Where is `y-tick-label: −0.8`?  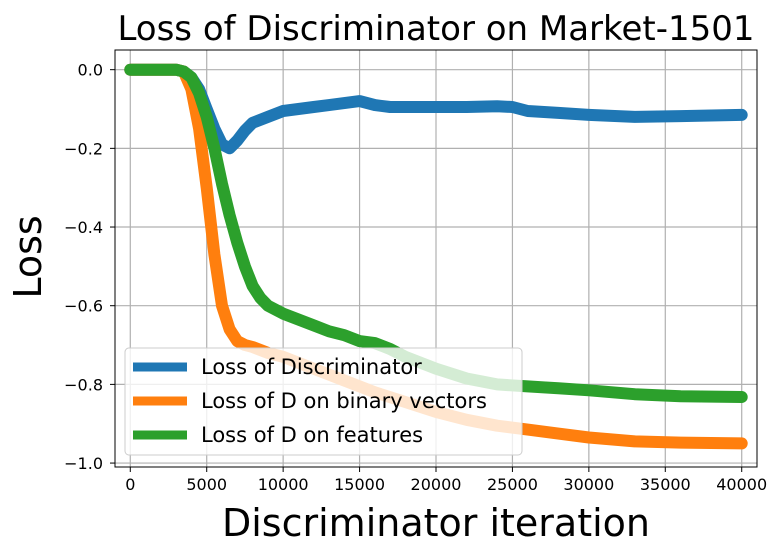 y-tick-label: −0.8 is located at coordinates (83, 384).